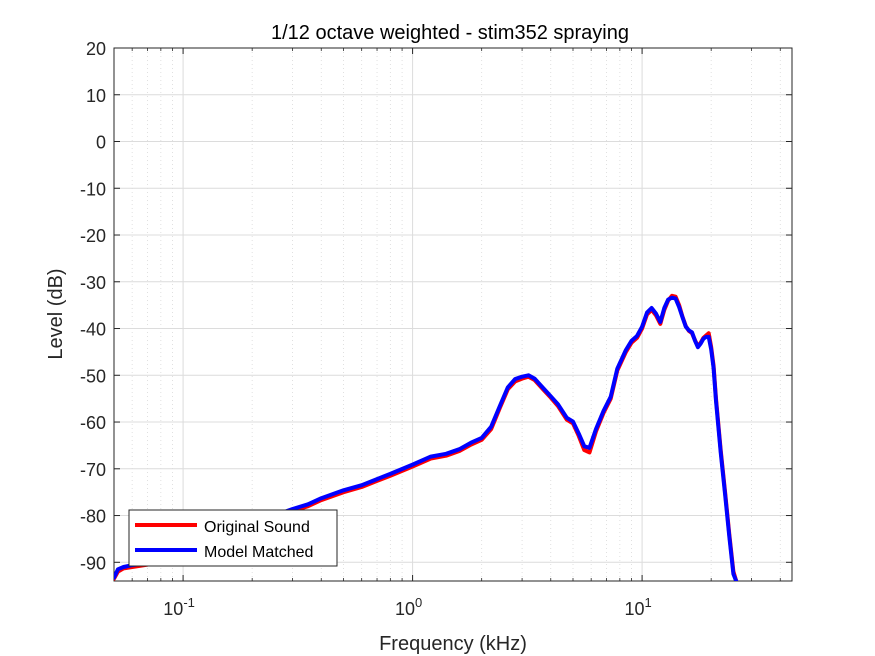 The height and width of the screenshot is (656, 875). What do you see at coordinates (93, 423) in the screenshot?
I see `y-tick-label: -60` at bounding box center [93, 423].